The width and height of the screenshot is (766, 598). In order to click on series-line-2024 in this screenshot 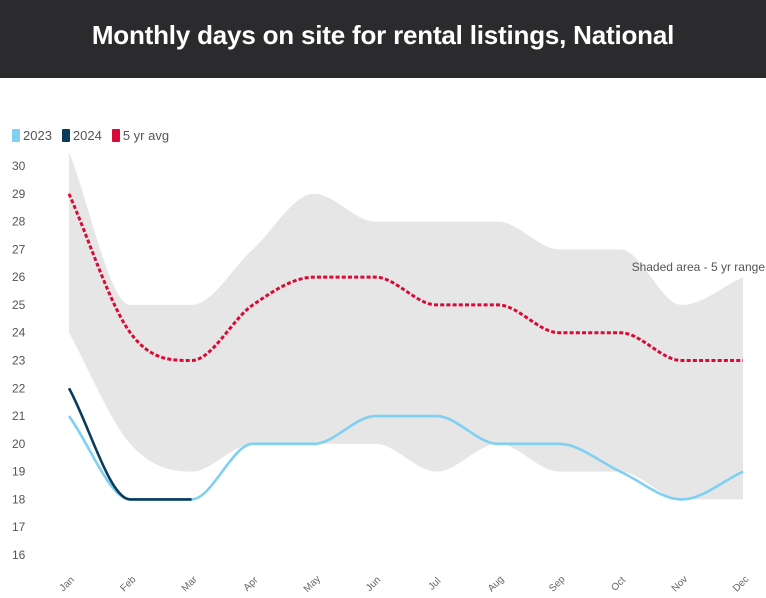, I will do `click(129, 444)`.